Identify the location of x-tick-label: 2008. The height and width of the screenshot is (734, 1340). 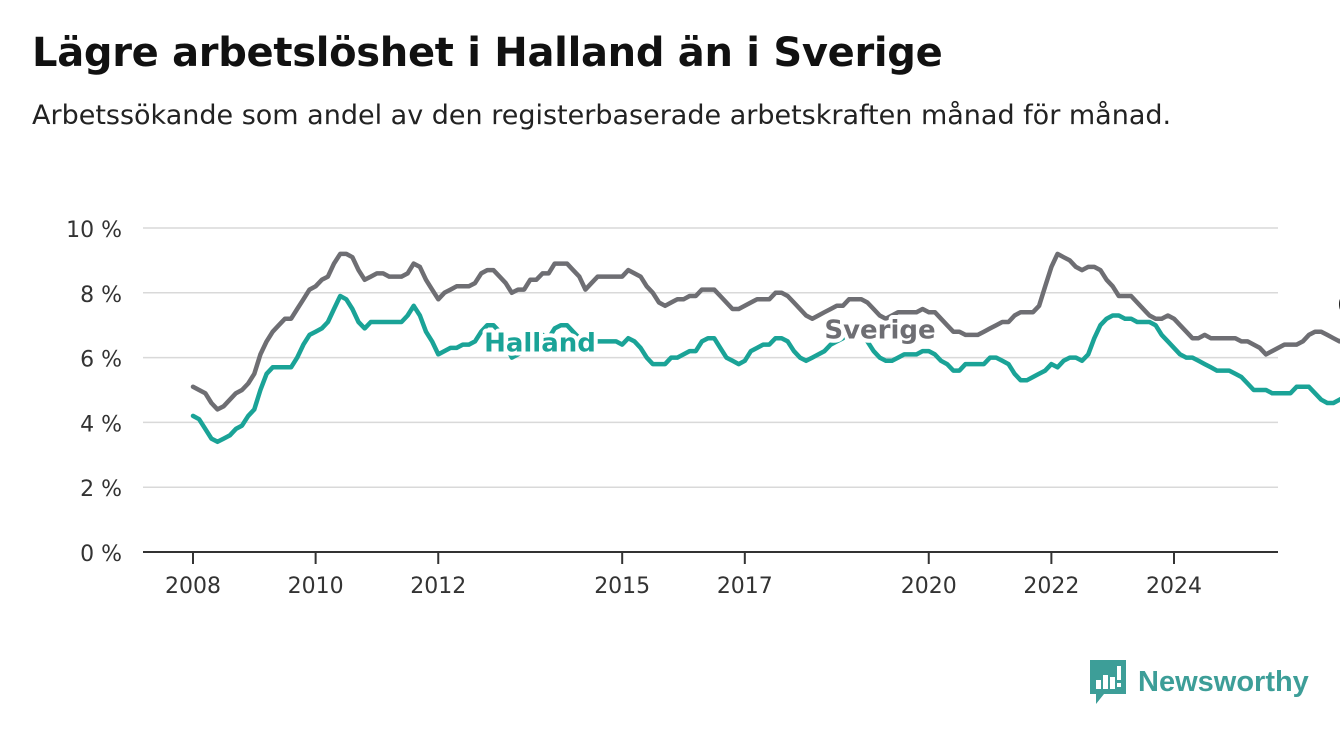
(193, 586).